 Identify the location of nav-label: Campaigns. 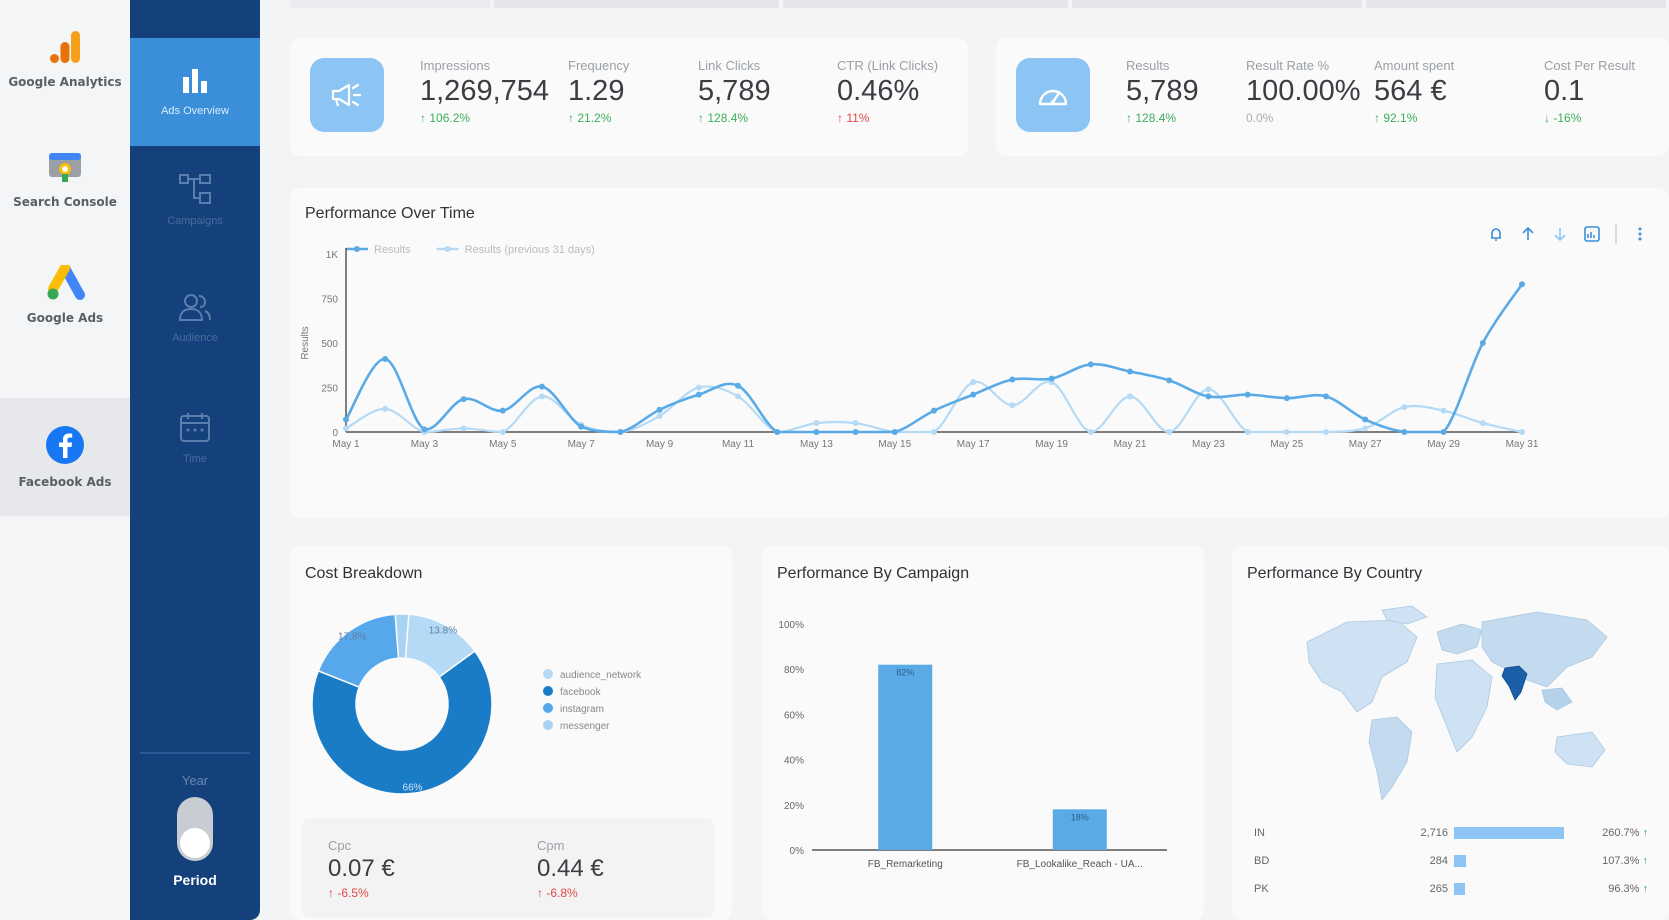
(195, 221).